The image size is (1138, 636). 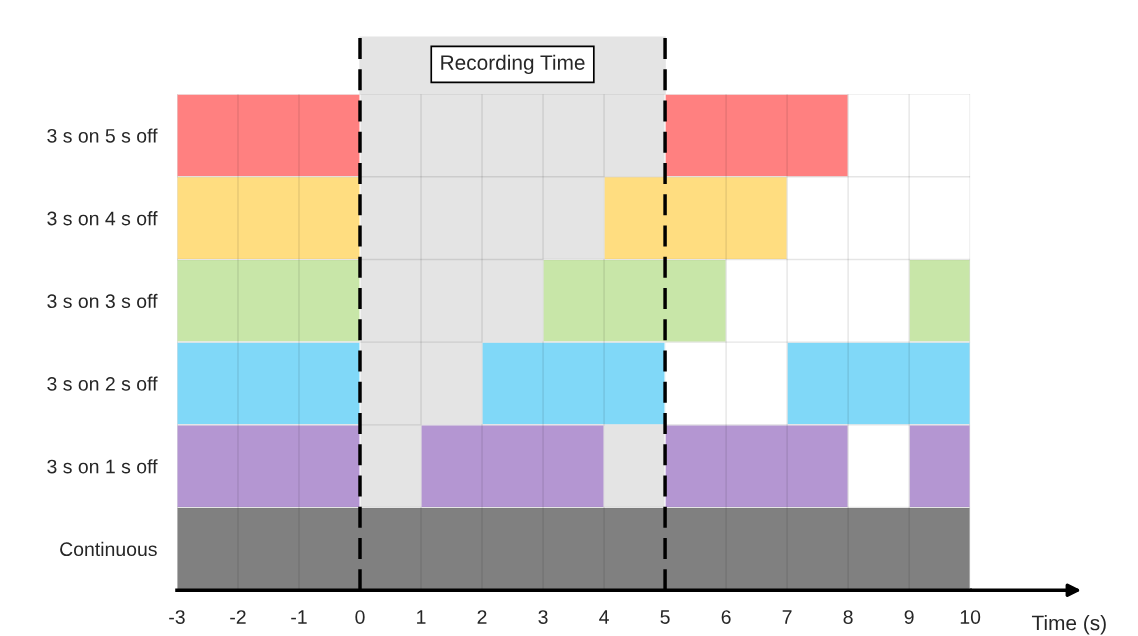 What do you see at coordinates (102, 135) in the screenshot?
I see `y-tick-label: 3 s on 5 s off` at bounding box center [102, 135].